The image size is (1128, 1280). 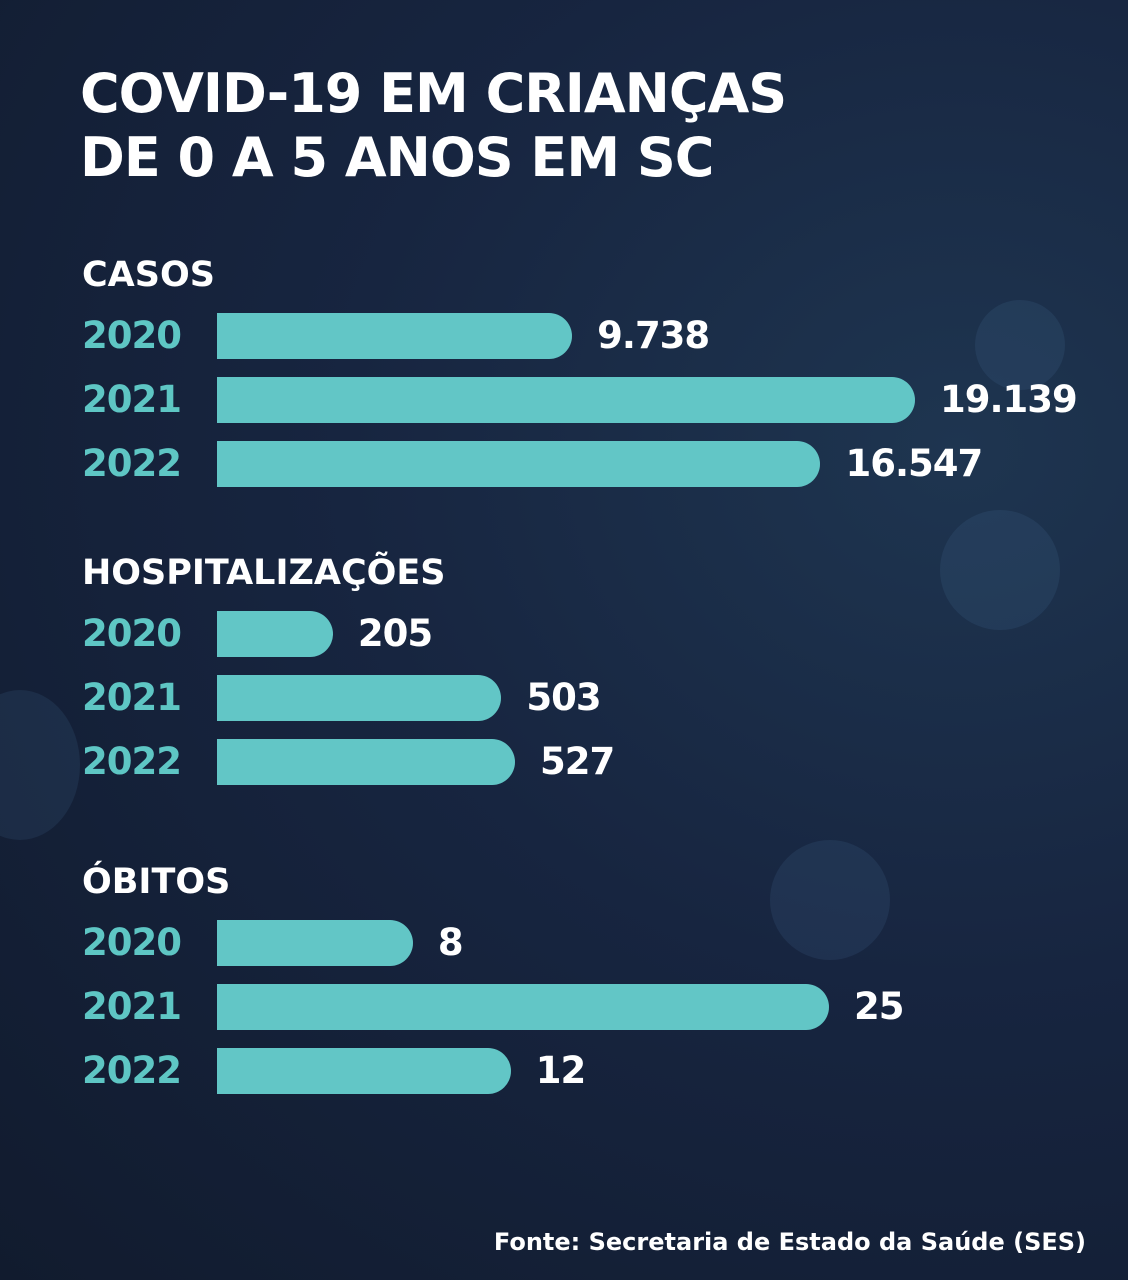 I want to click on section-title: CASOS, so click(x=148, y=275).